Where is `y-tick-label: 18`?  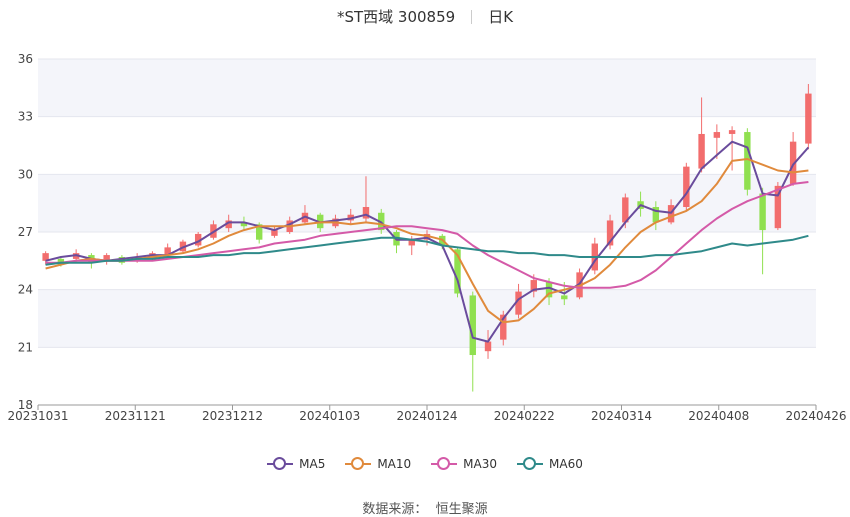
y-tick-label: 18 is located at coordinates (25, 405).